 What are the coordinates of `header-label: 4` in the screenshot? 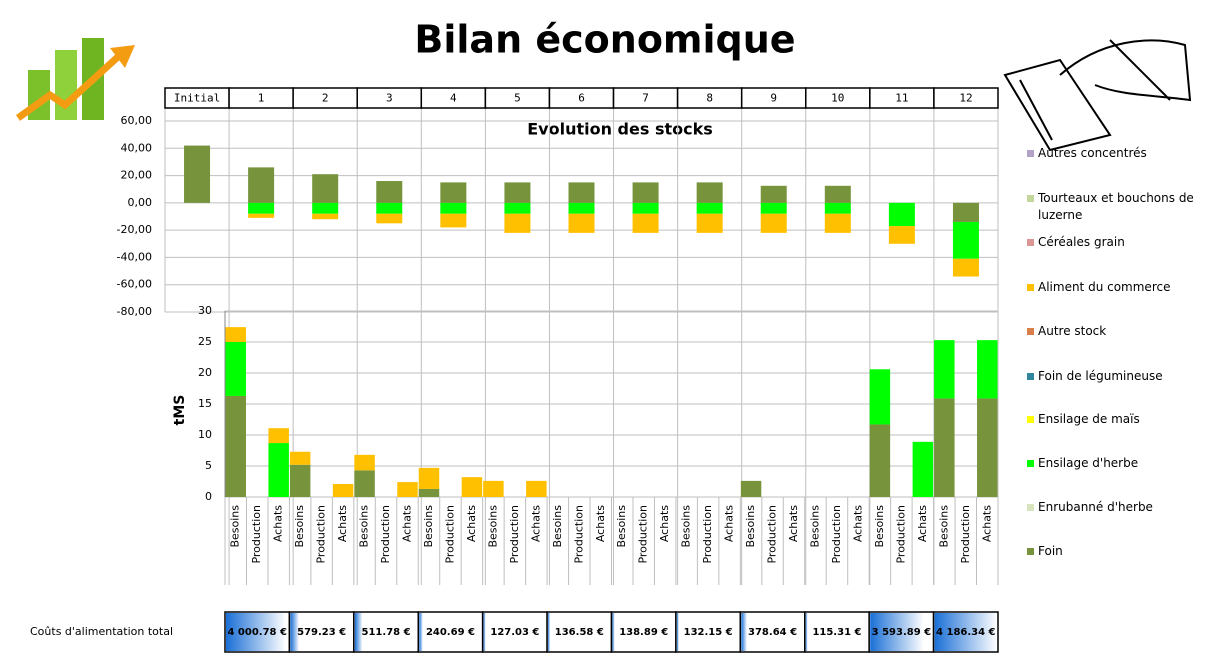 It's located at (453, 98).